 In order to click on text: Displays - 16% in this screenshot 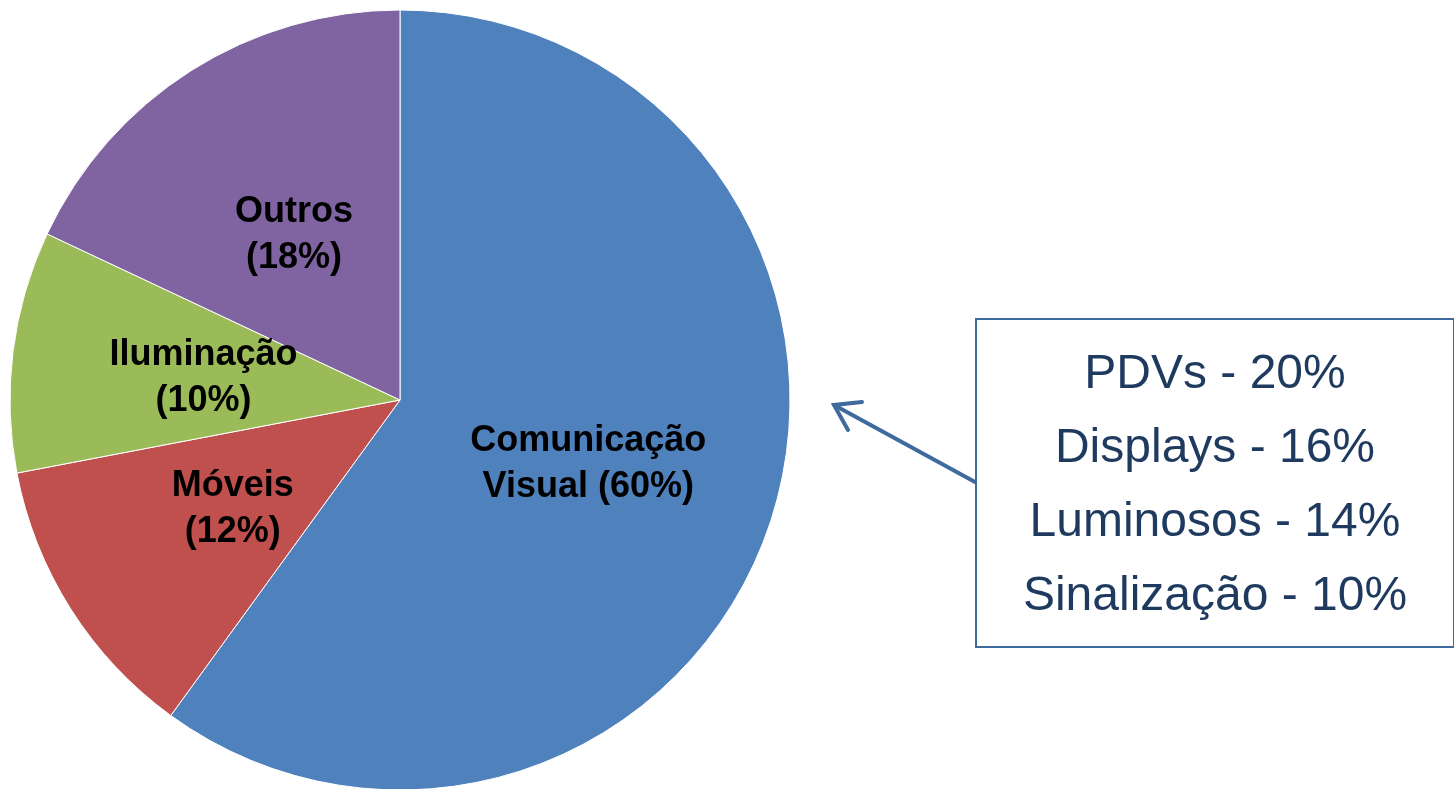, I will do `click(1215, 446)`.